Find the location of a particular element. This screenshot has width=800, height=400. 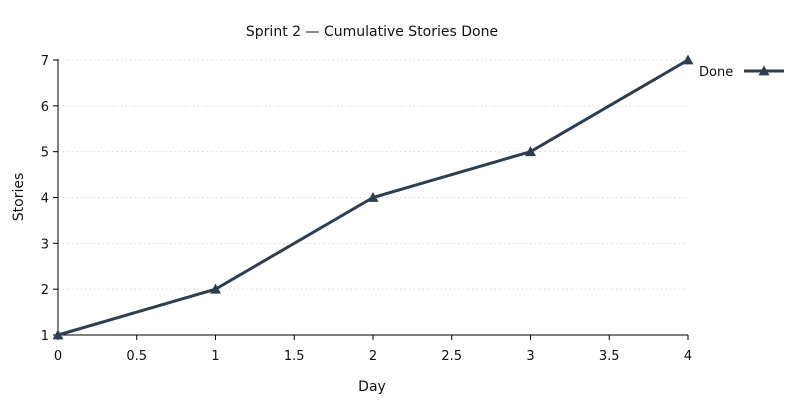

y-axis-title: Stories is located at coordinates (19, 197).